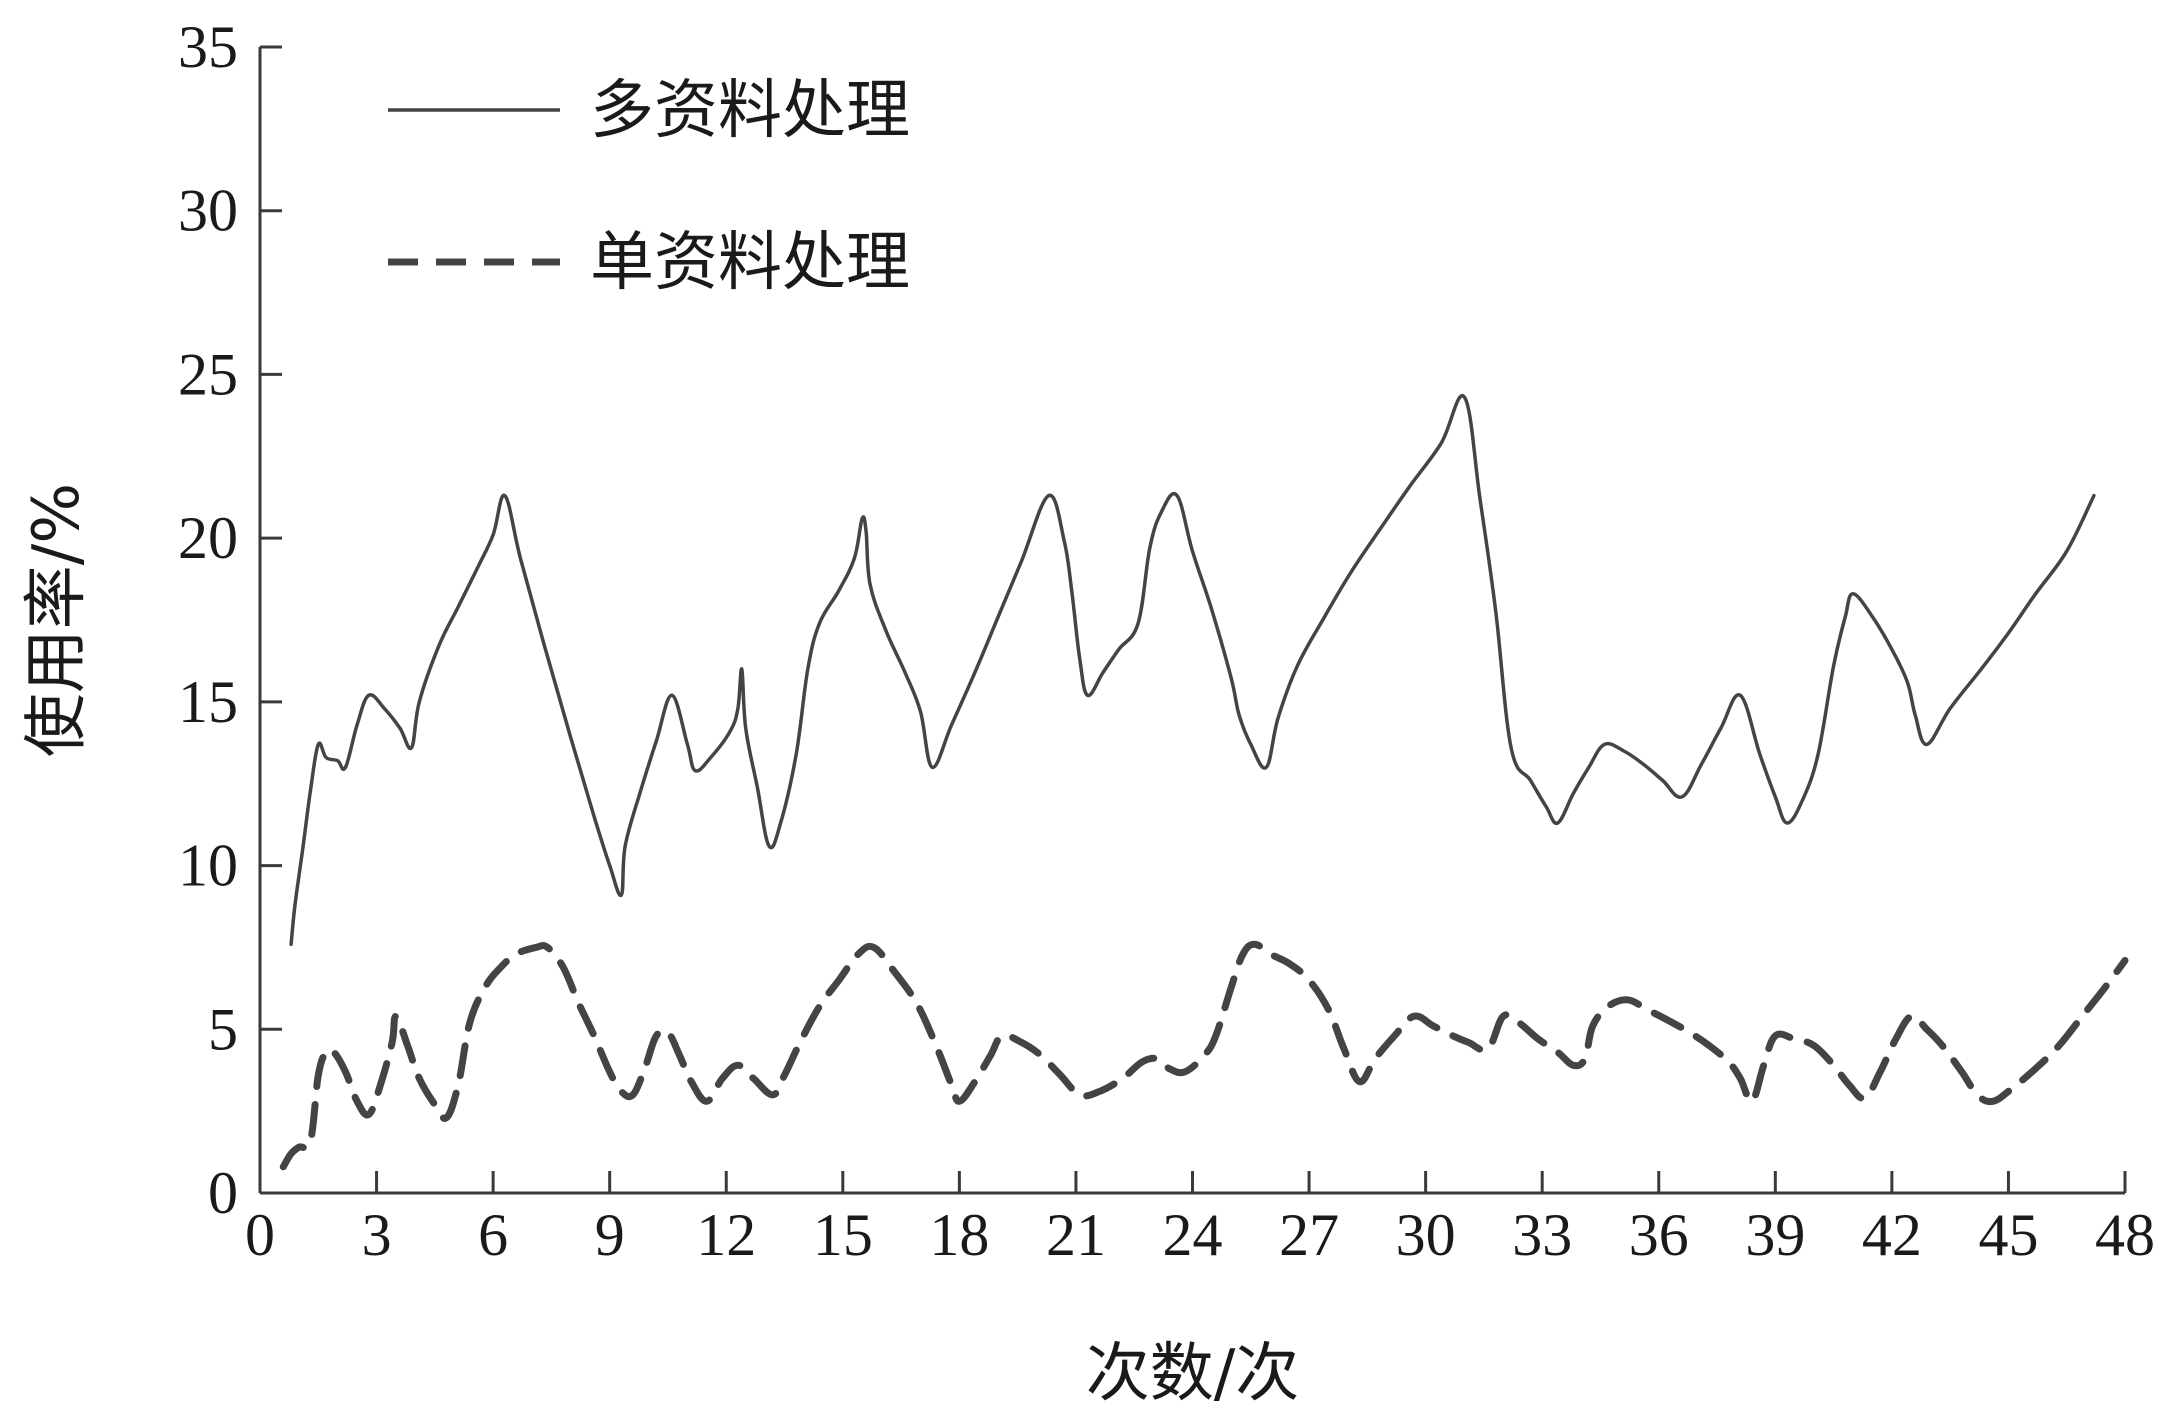  What do you see at coordinates (1193, 1374) in the screenshot?
I see `x-axis-title: 次数/次` at bounding box center [1193, 1374].